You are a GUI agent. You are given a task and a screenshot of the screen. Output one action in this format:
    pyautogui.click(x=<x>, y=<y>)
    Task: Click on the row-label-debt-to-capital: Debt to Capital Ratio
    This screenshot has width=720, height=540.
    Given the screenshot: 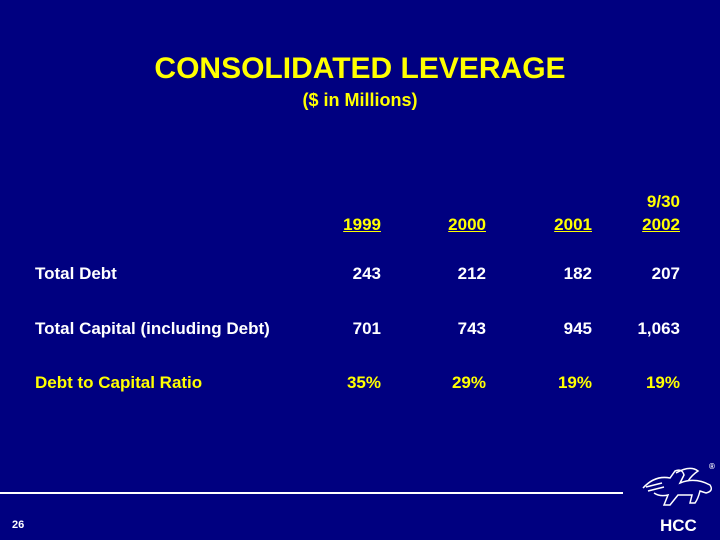 What is the action you would take?
    pyautogui.click(x=119, y=382)
    